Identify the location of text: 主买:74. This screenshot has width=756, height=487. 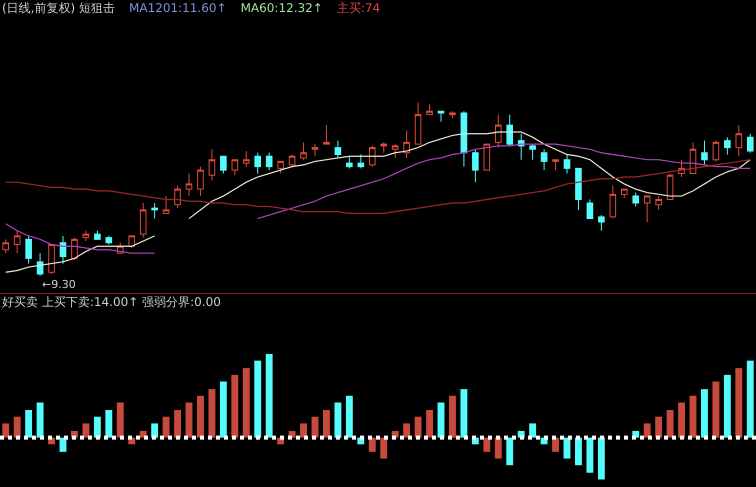
(358, 8).